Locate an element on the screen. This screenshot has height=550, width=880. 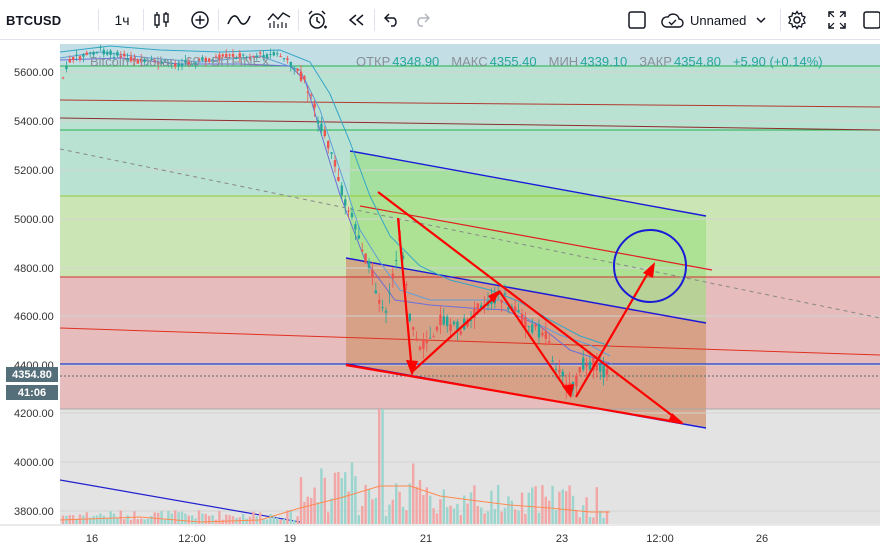
target-circle-drawing is located at coordinates (650, 266).